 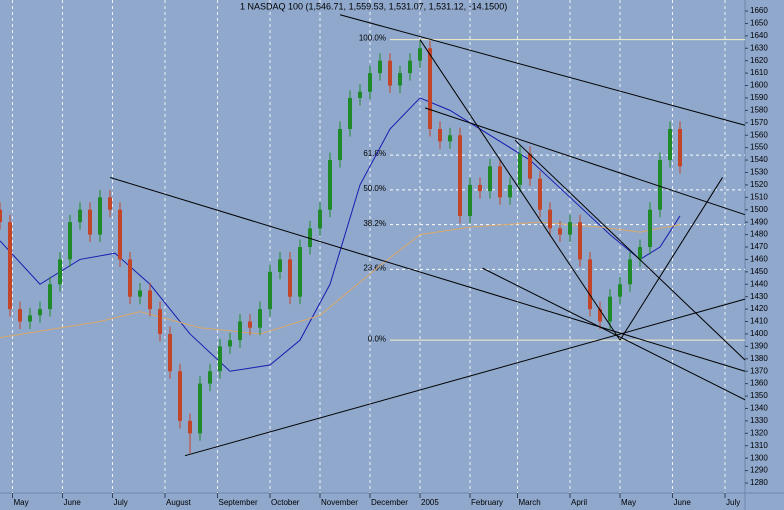 I want to click on y-tick-label: 1500, so click(x=759, y=209).